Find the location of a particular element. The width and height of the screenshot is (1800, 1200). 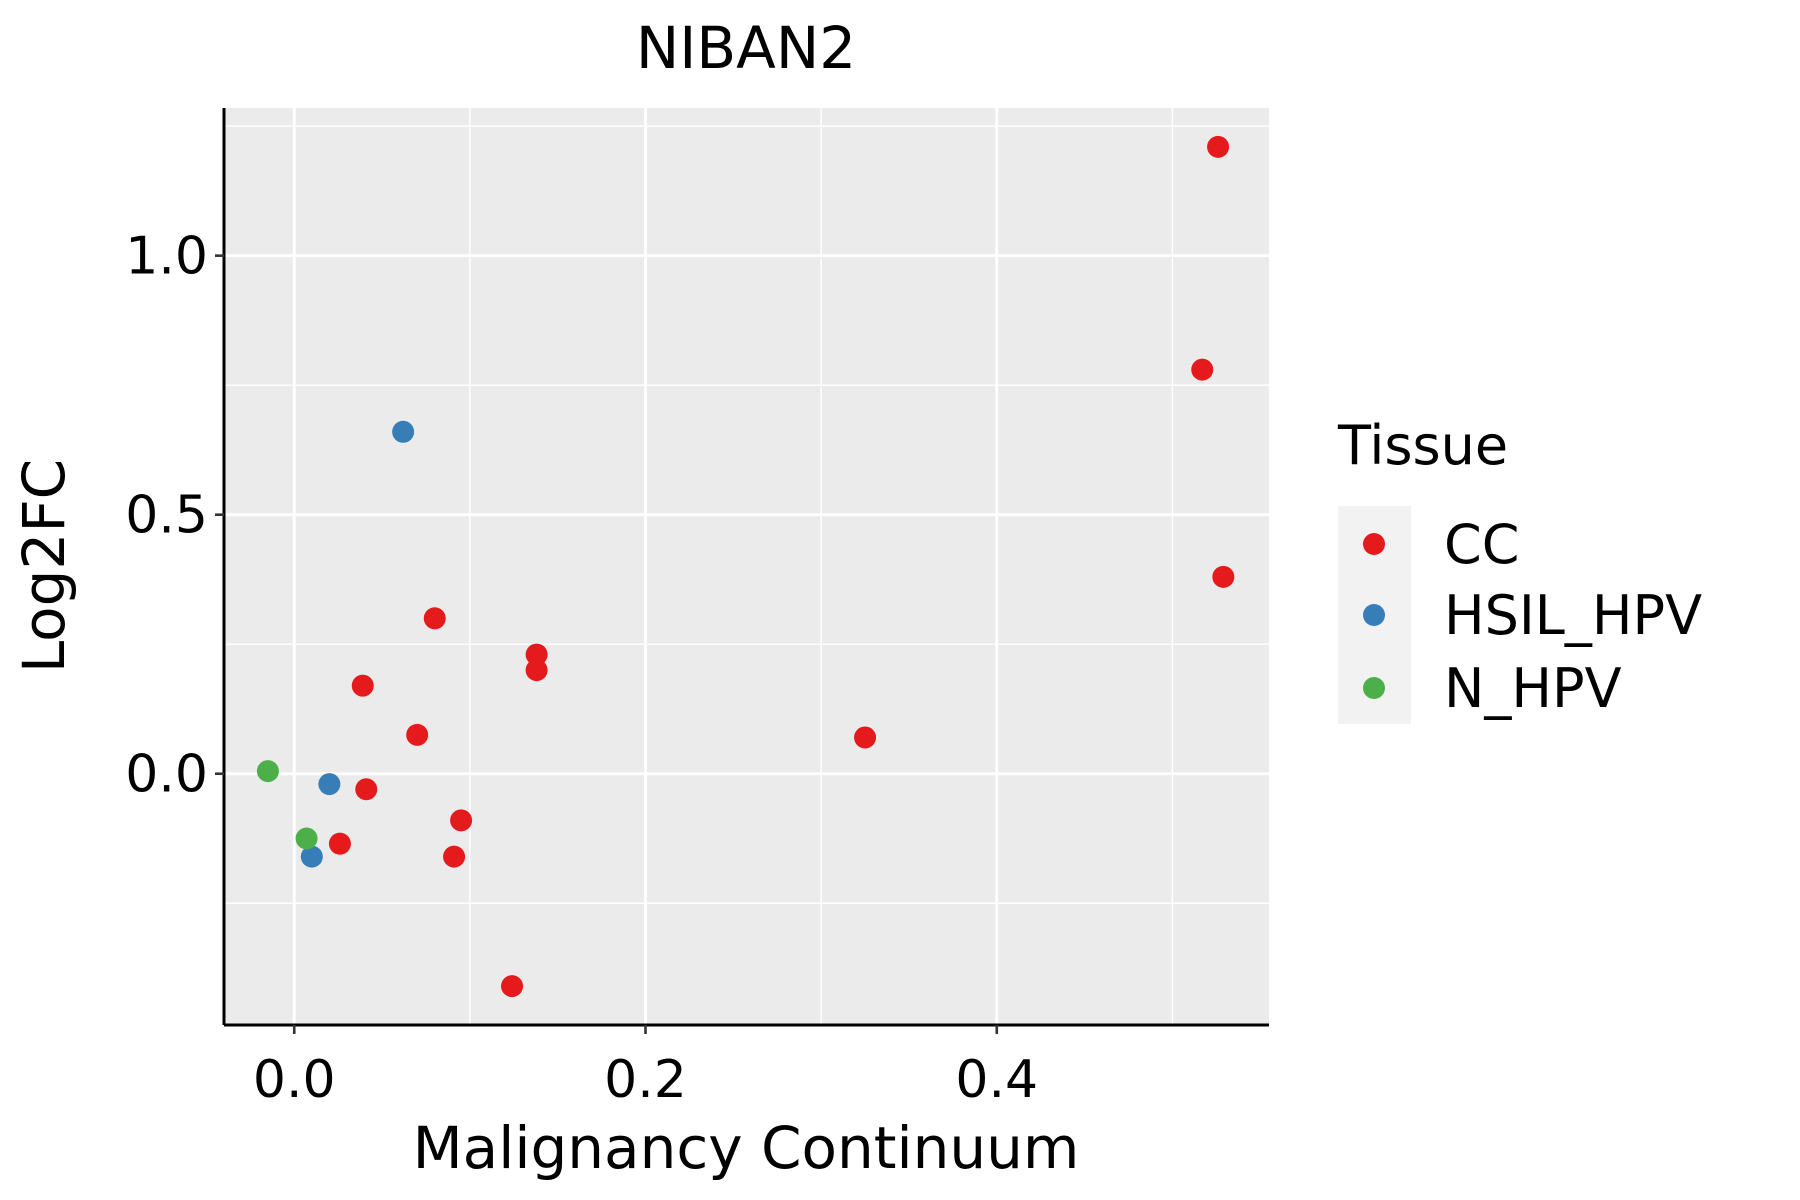

x-tick-label: 0.4 is located at coordinates (996, 1080).